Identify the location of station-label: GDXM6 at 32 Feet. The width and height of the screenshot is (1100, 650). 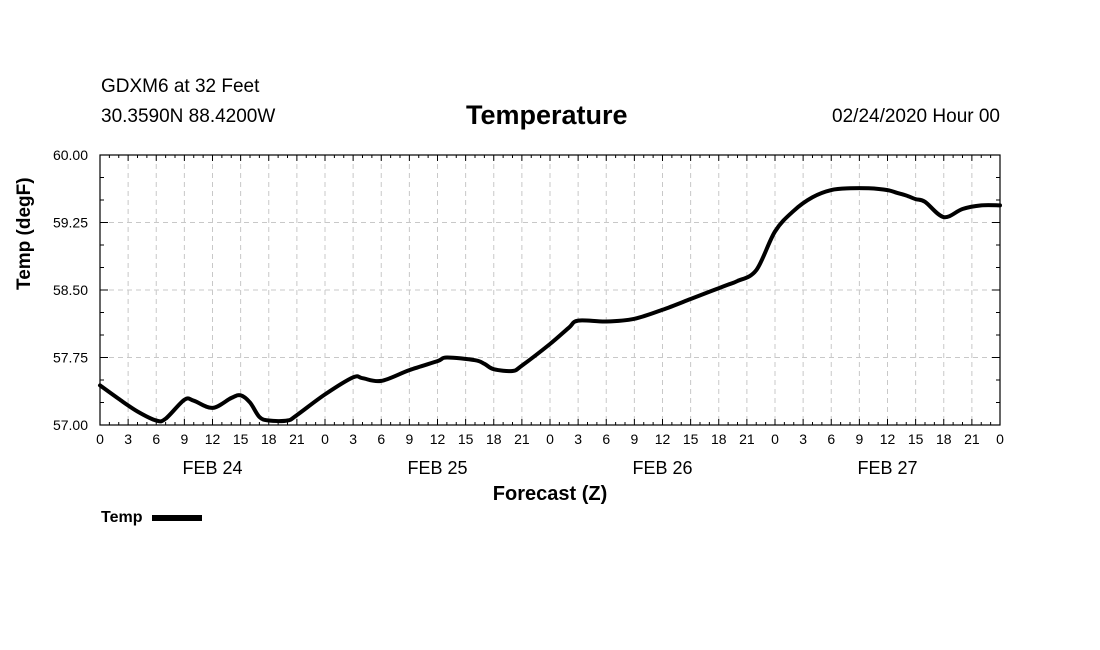
(180, 86).